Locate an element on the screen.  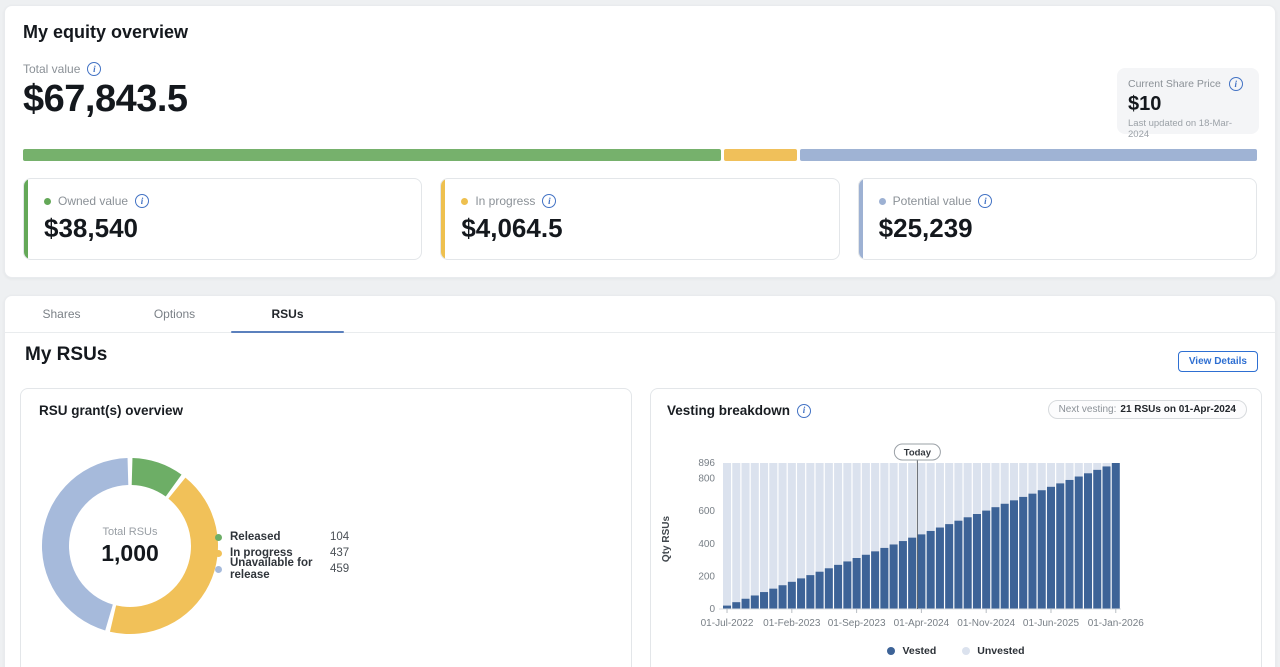
legend-label-unvested: Unvested is located at coordinates (1001, 651).